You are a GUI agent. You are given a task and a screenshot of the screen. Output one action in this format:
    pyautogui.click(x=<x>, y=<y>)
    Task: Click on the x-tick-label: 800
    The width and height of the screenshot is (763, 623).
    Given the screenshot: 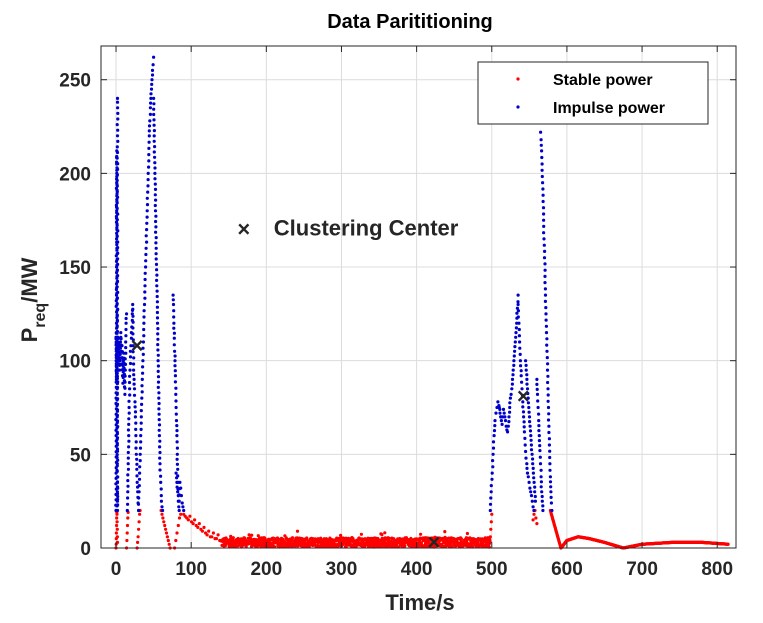 What is the action you would take?
    pyautogui.click(x=717, y=569)
    